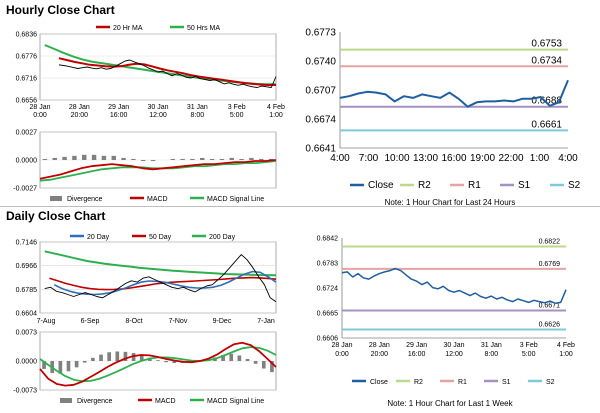 The width and height of the screenshot is (600, 413). I want to click on y-tick-label: 0.0027, so click(27, 133).